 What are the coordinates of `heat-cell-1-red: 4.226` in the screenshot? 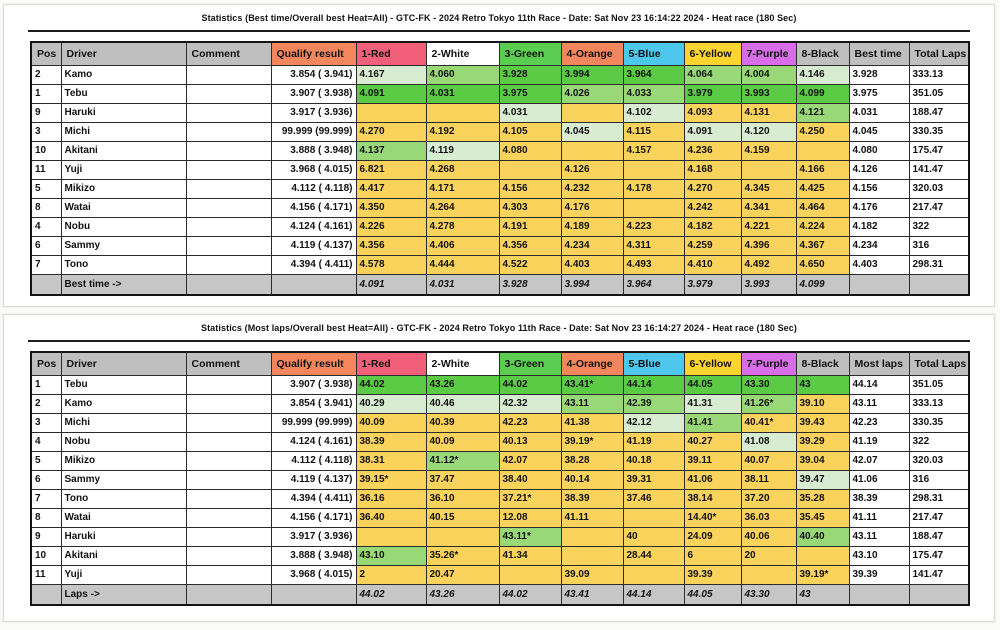 It's located at (391, 226).